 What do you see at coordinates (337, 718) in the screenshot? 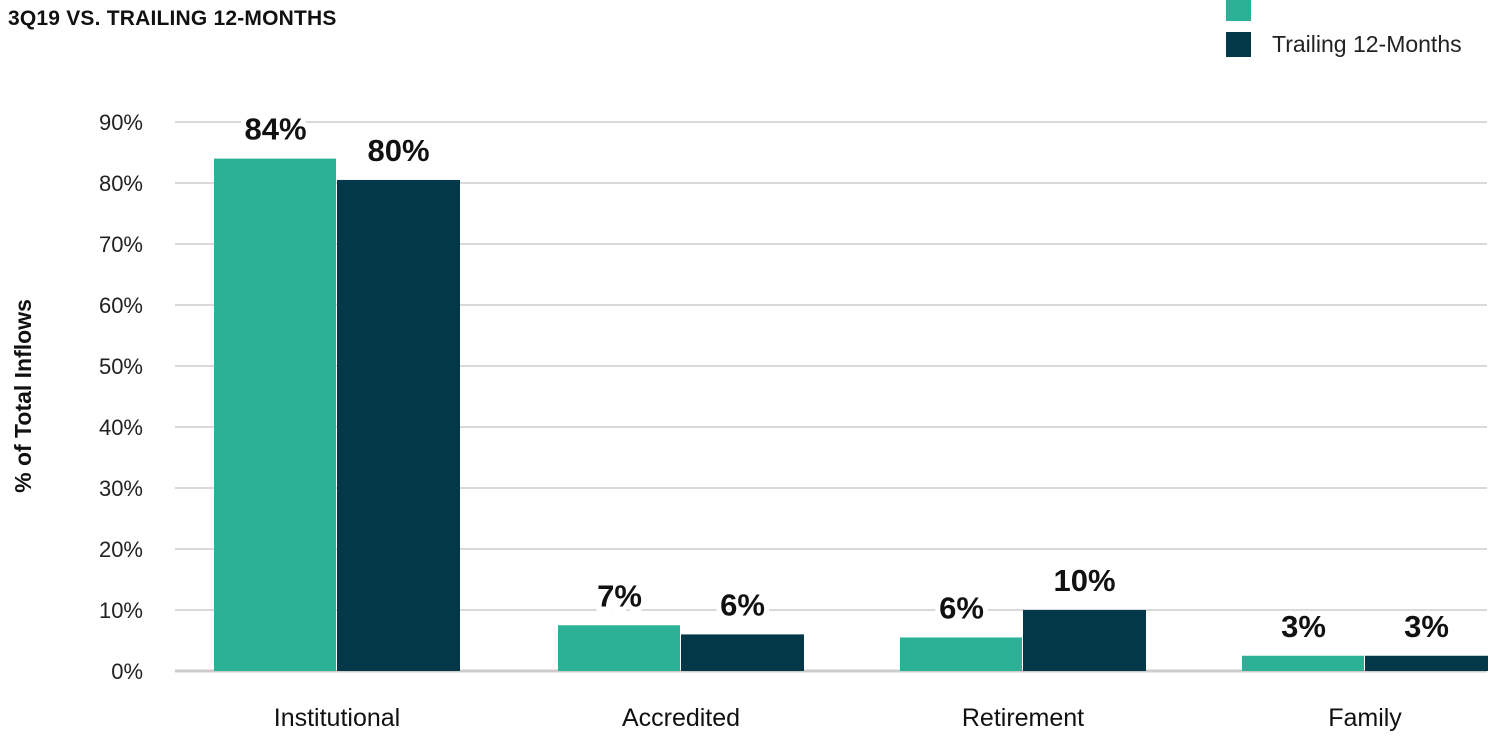
I see `x-category-label: Institutional` at bounding box center [337, 718].